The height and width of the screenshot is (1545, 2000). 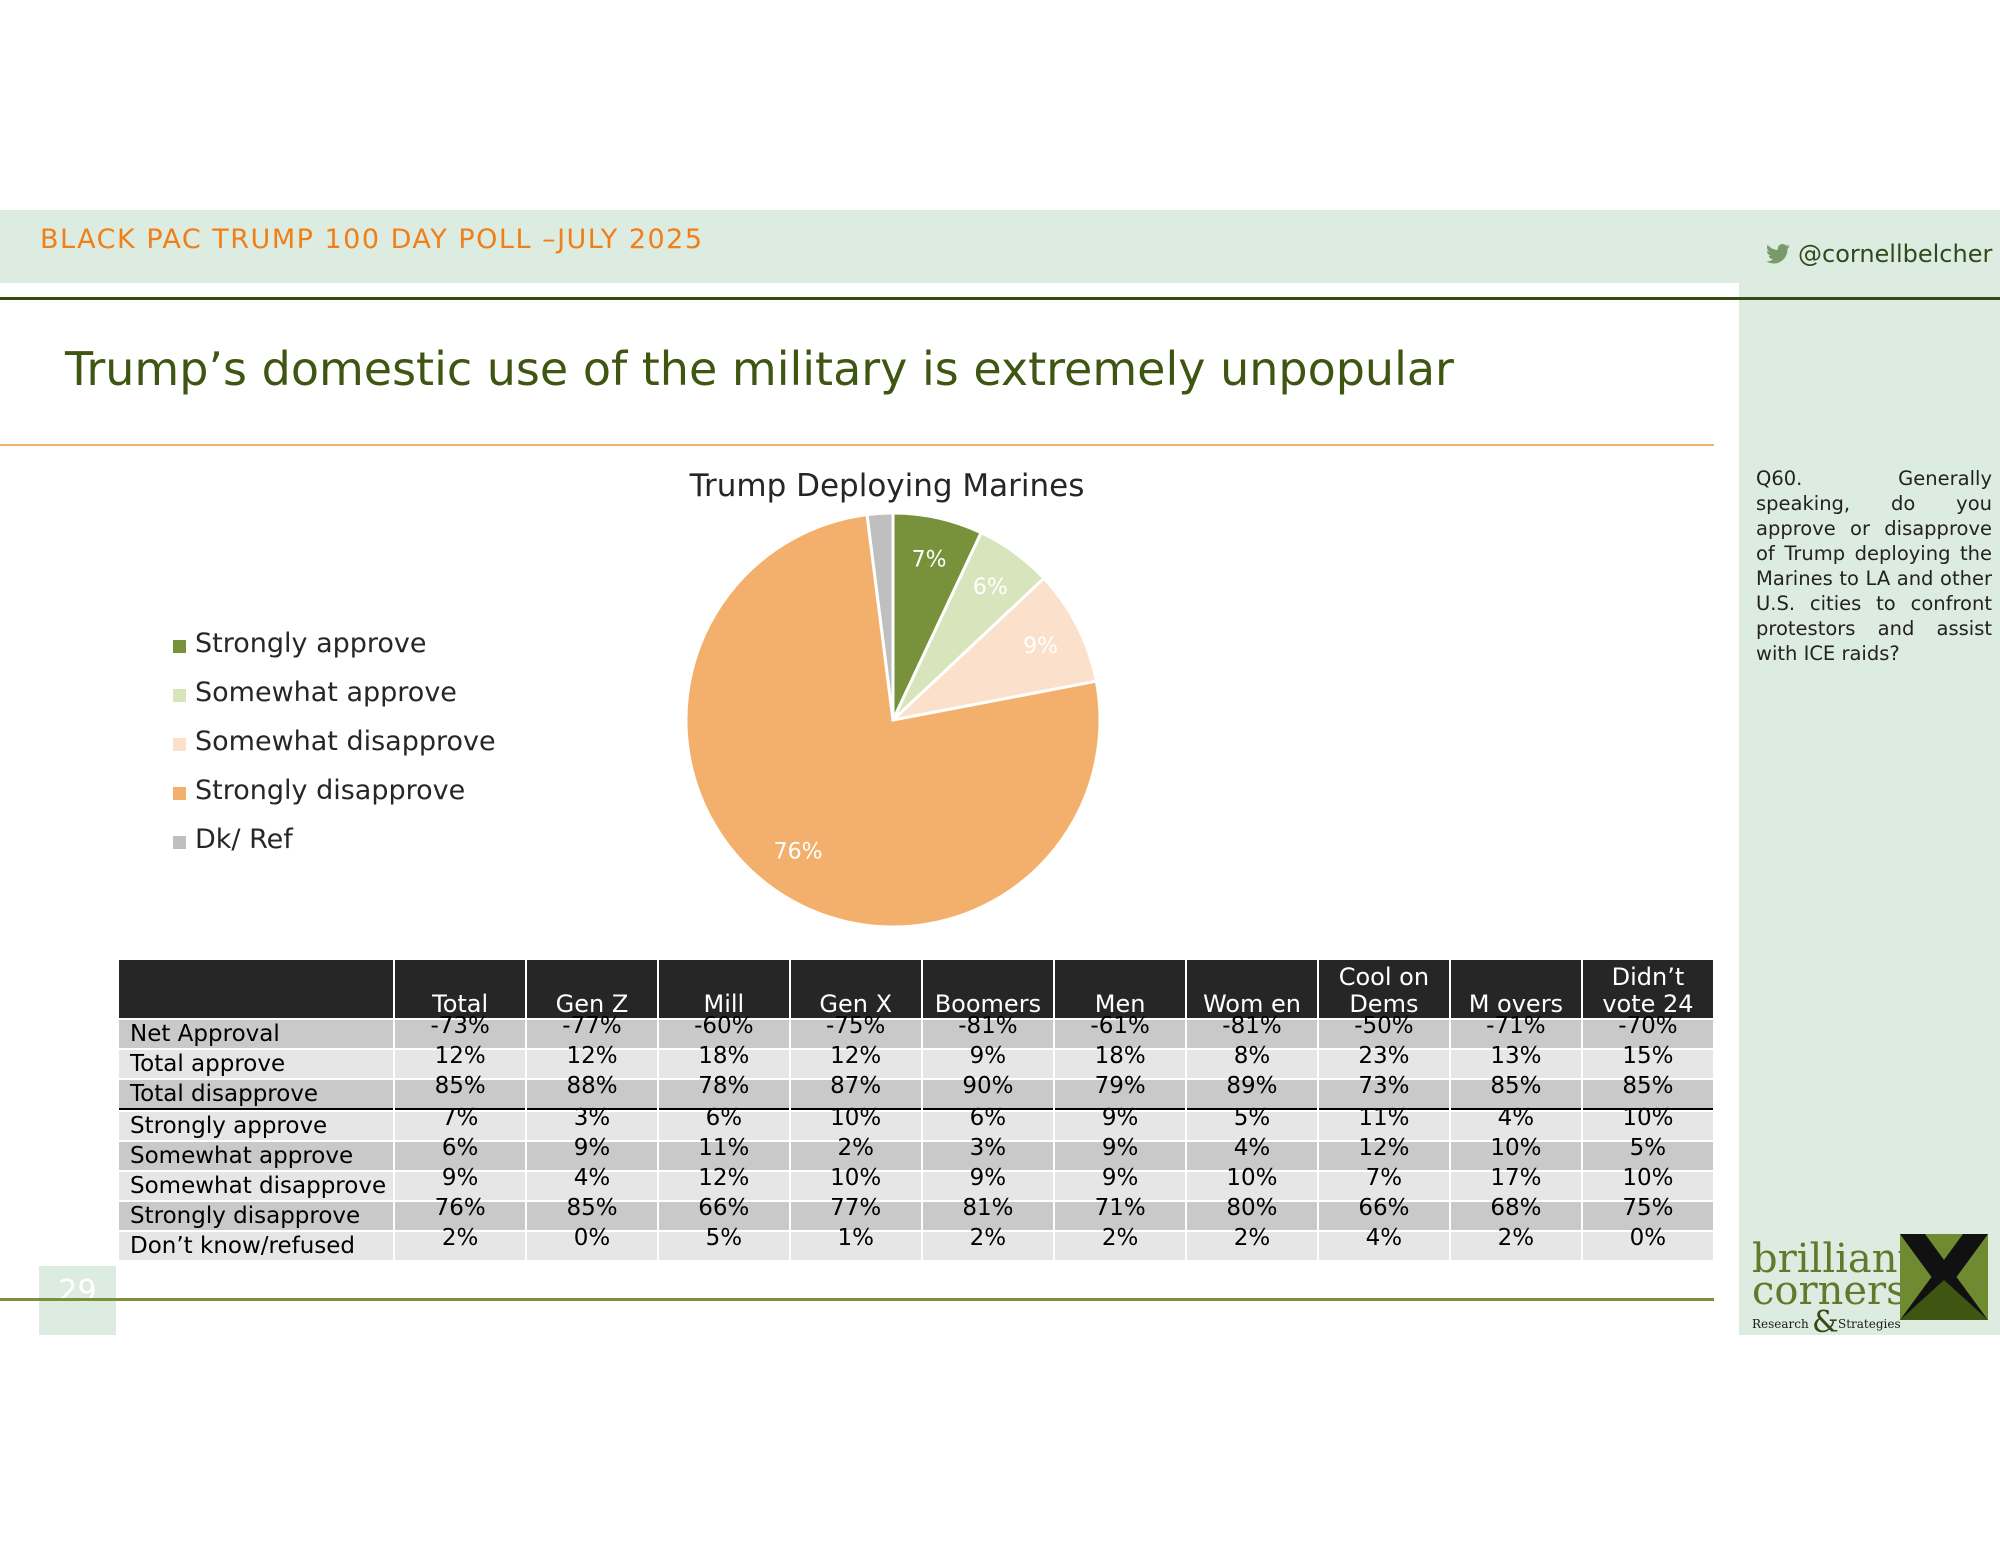 I want to click on table-cell-value: 88%, so click(x=592, y=1086).